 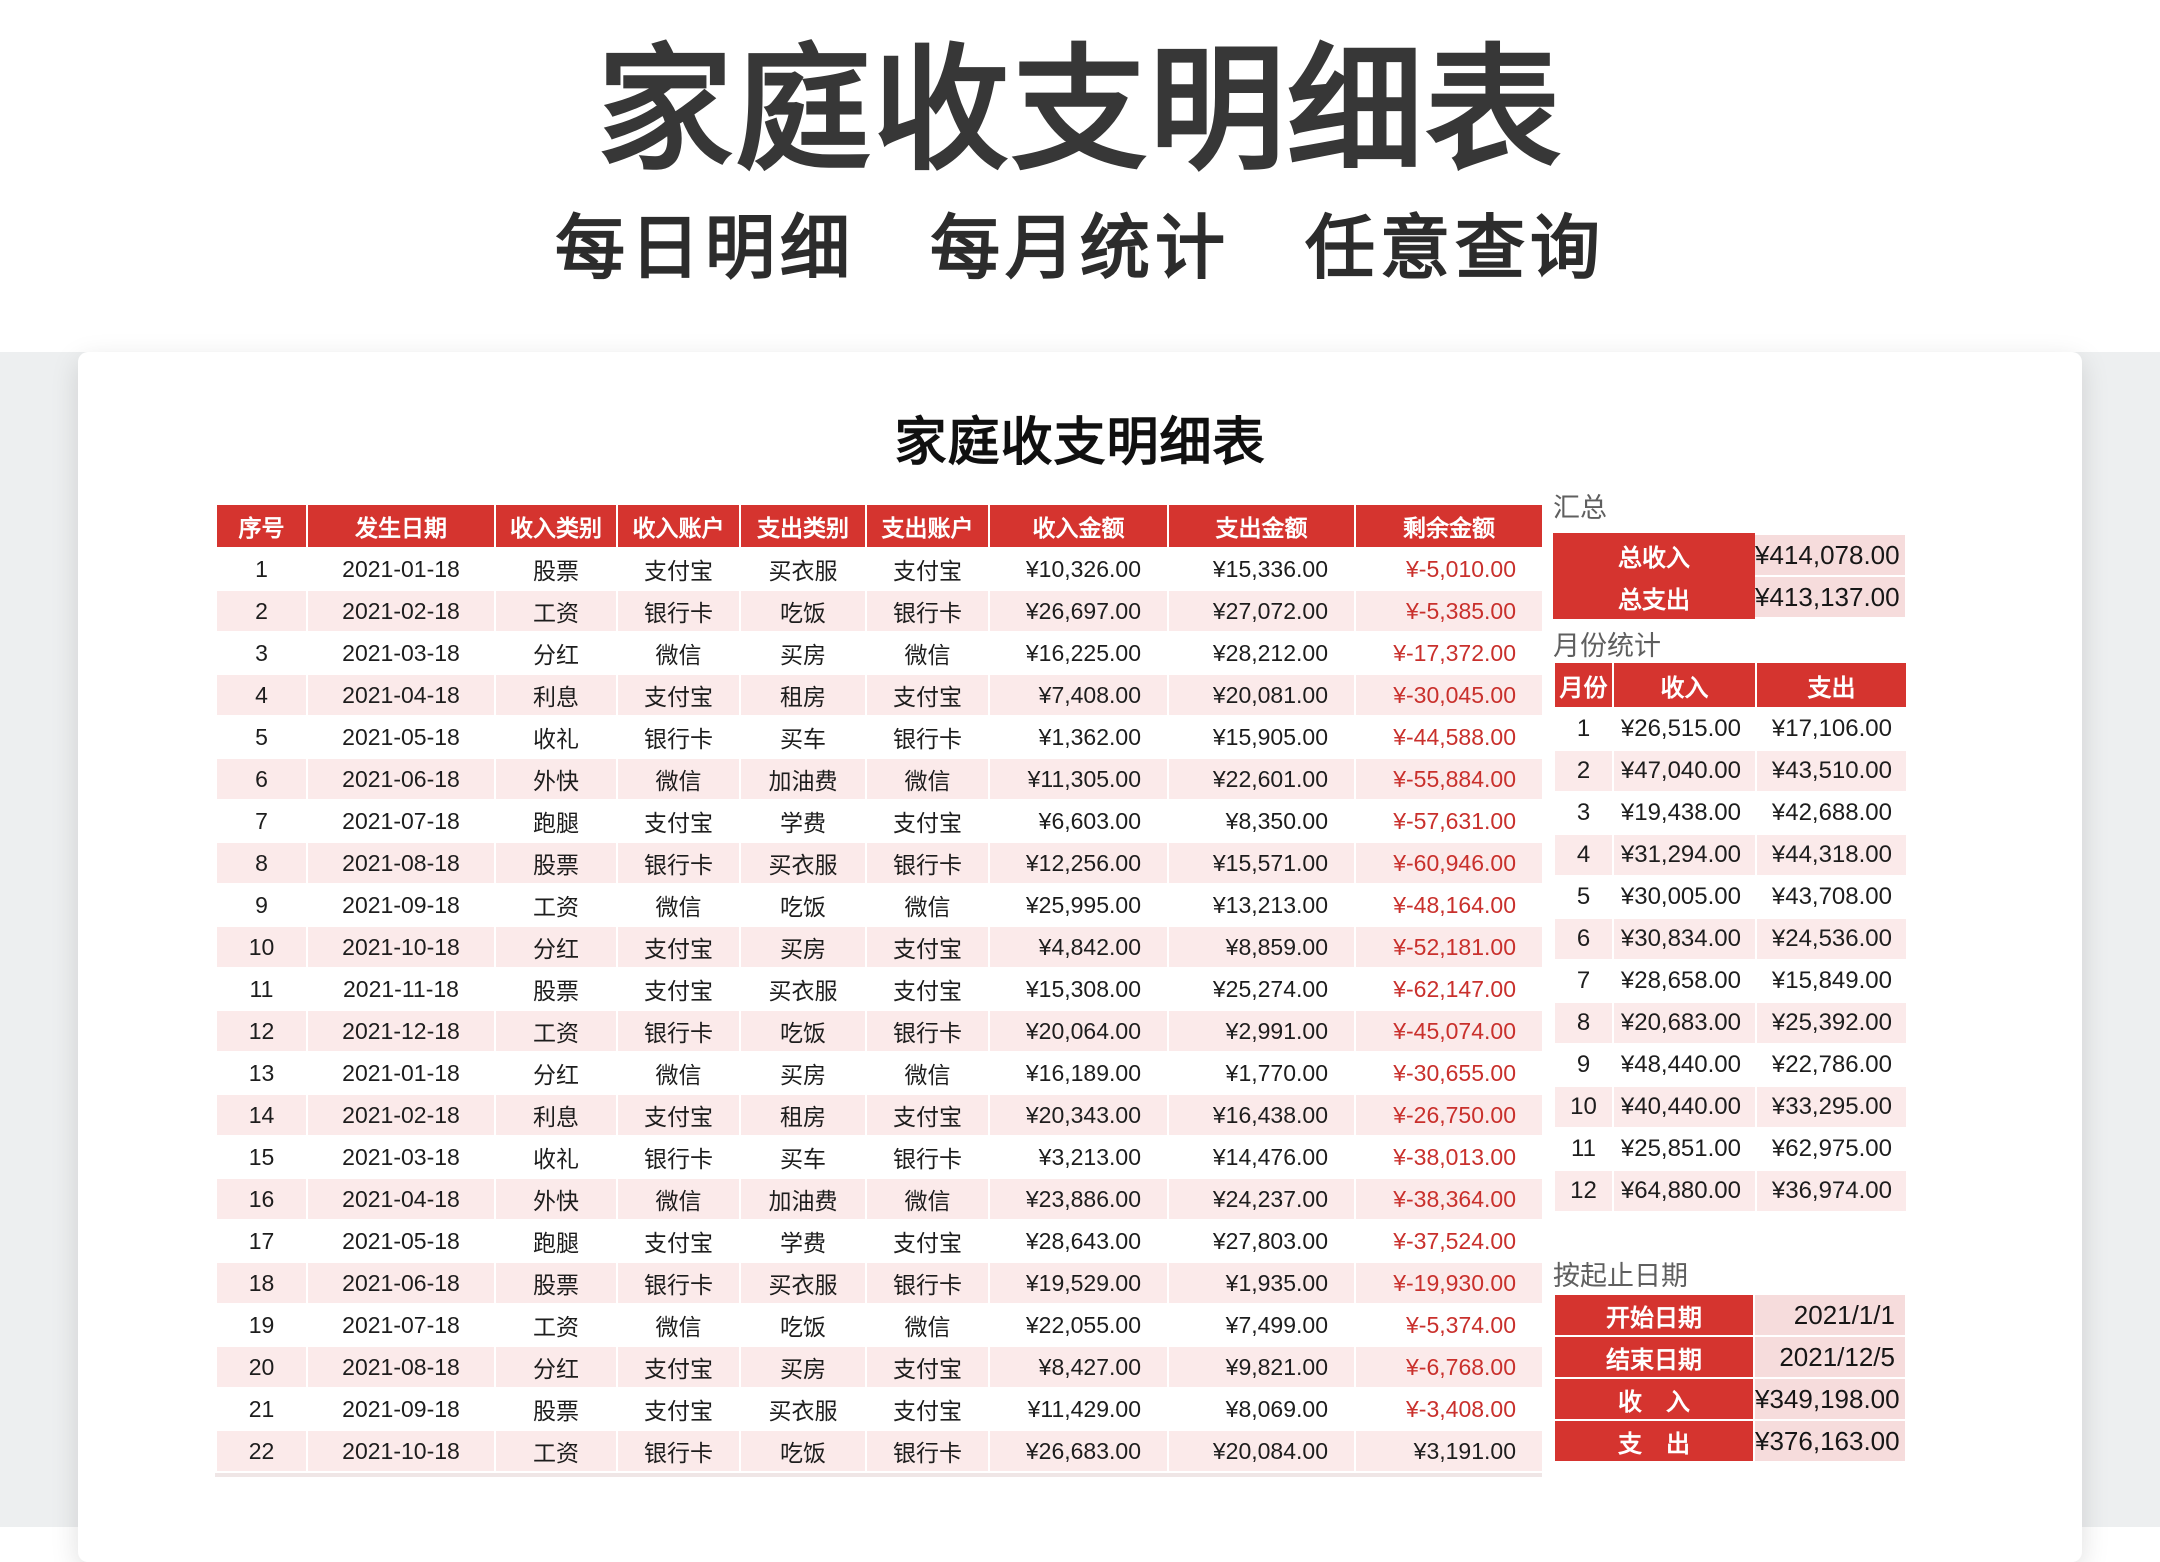 I want to click on summary-row: 总收入 ¥414,078.00, so click(x=1730, y=555).